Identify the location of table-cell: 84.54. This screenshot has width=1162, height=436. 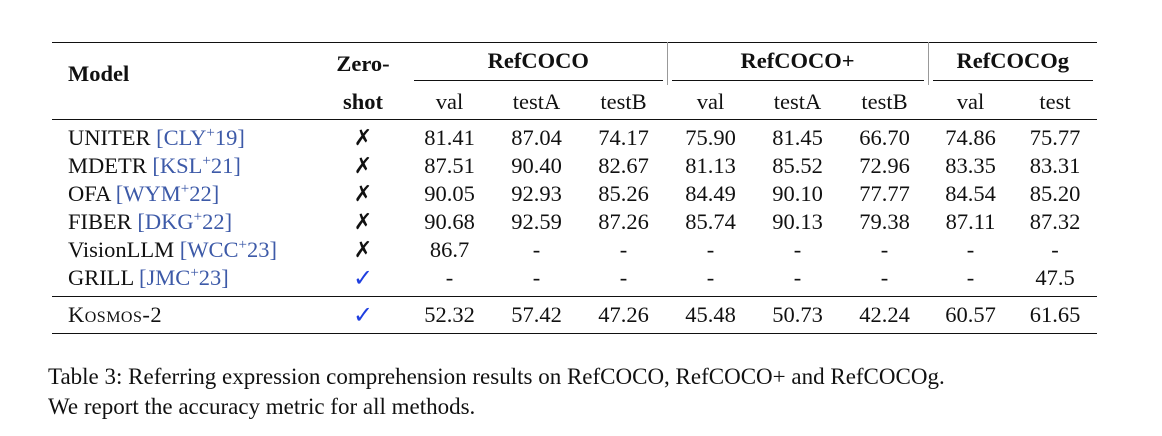
(970, 193).